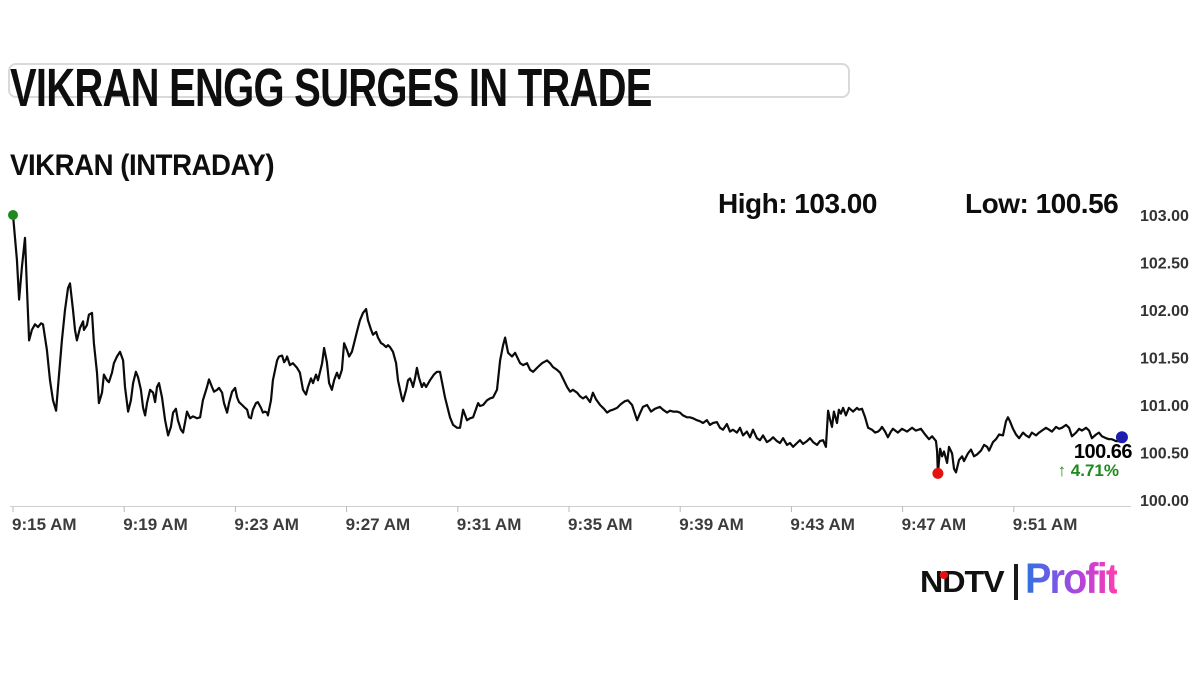 The height and width of the screenshot is (675, 1200). I want to click on x-axis-label: 9:39 AM, so click(711, 524).